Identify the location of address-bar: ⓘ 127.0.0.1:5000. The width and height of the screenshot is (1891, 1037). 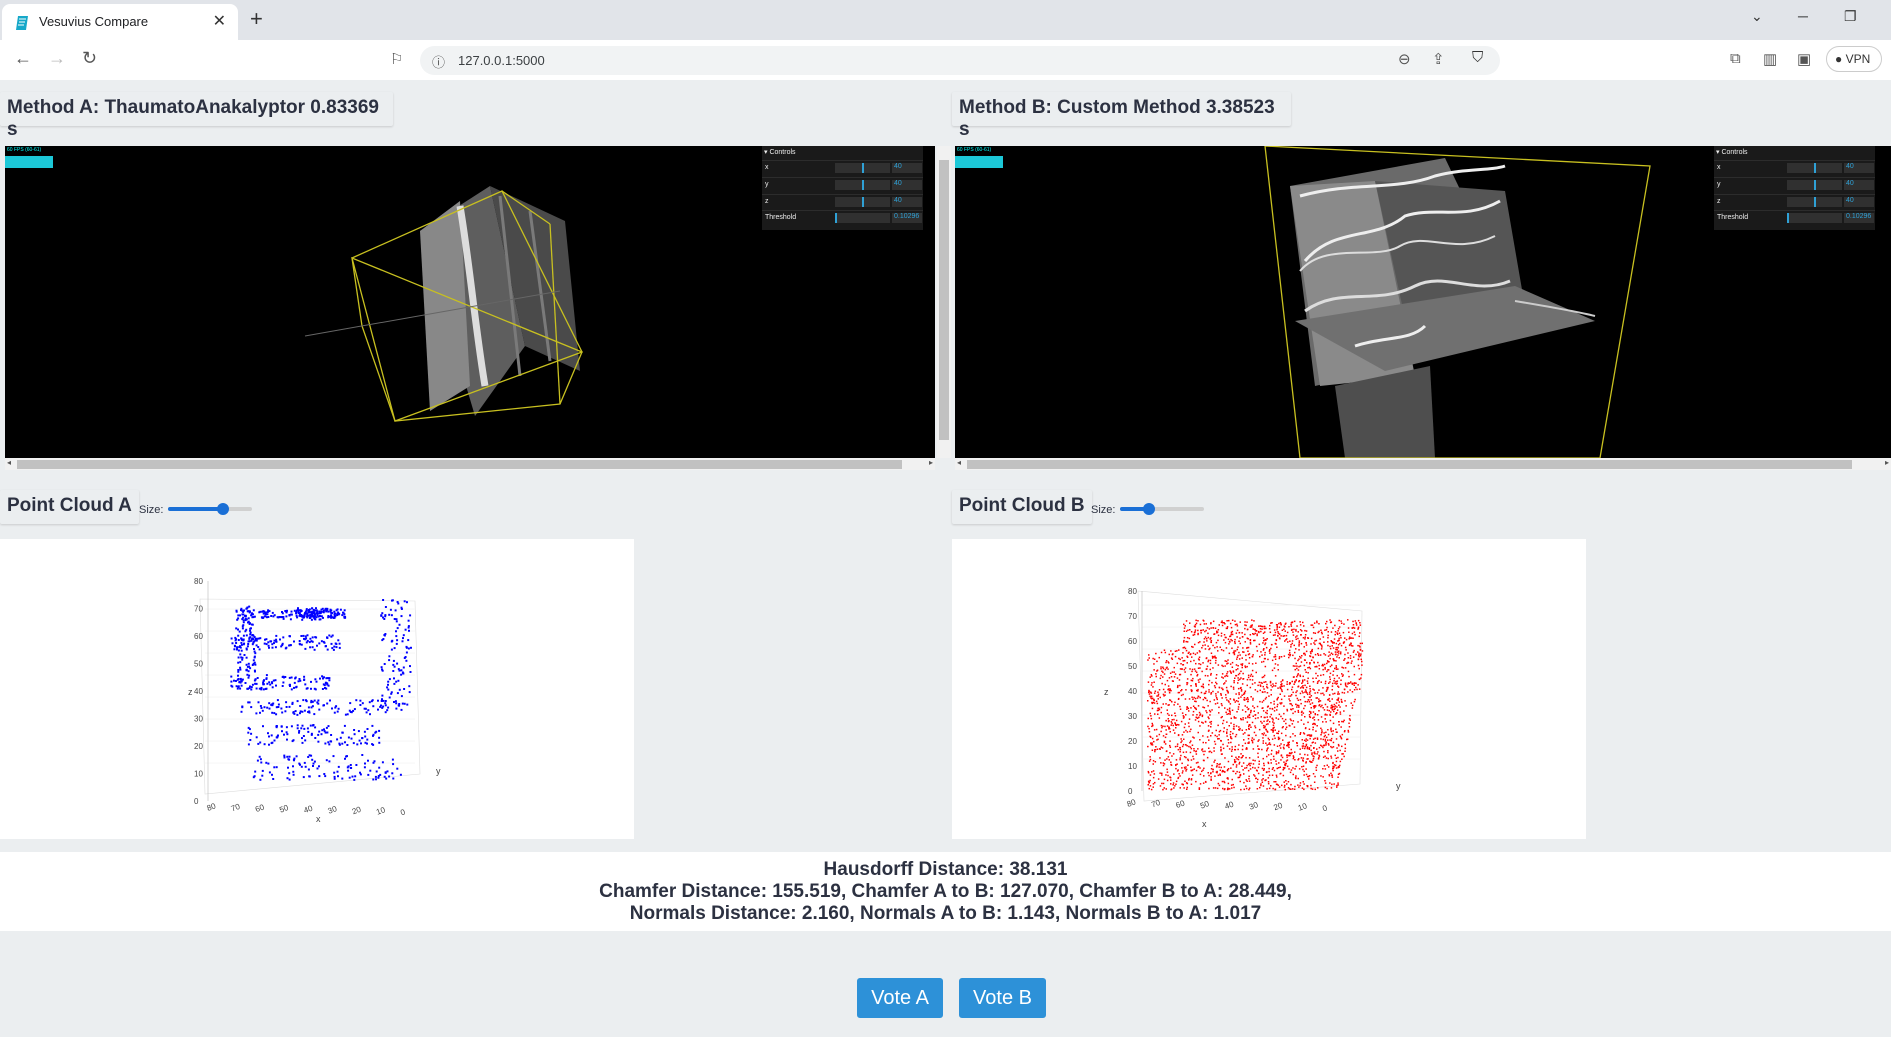
(960, 60).